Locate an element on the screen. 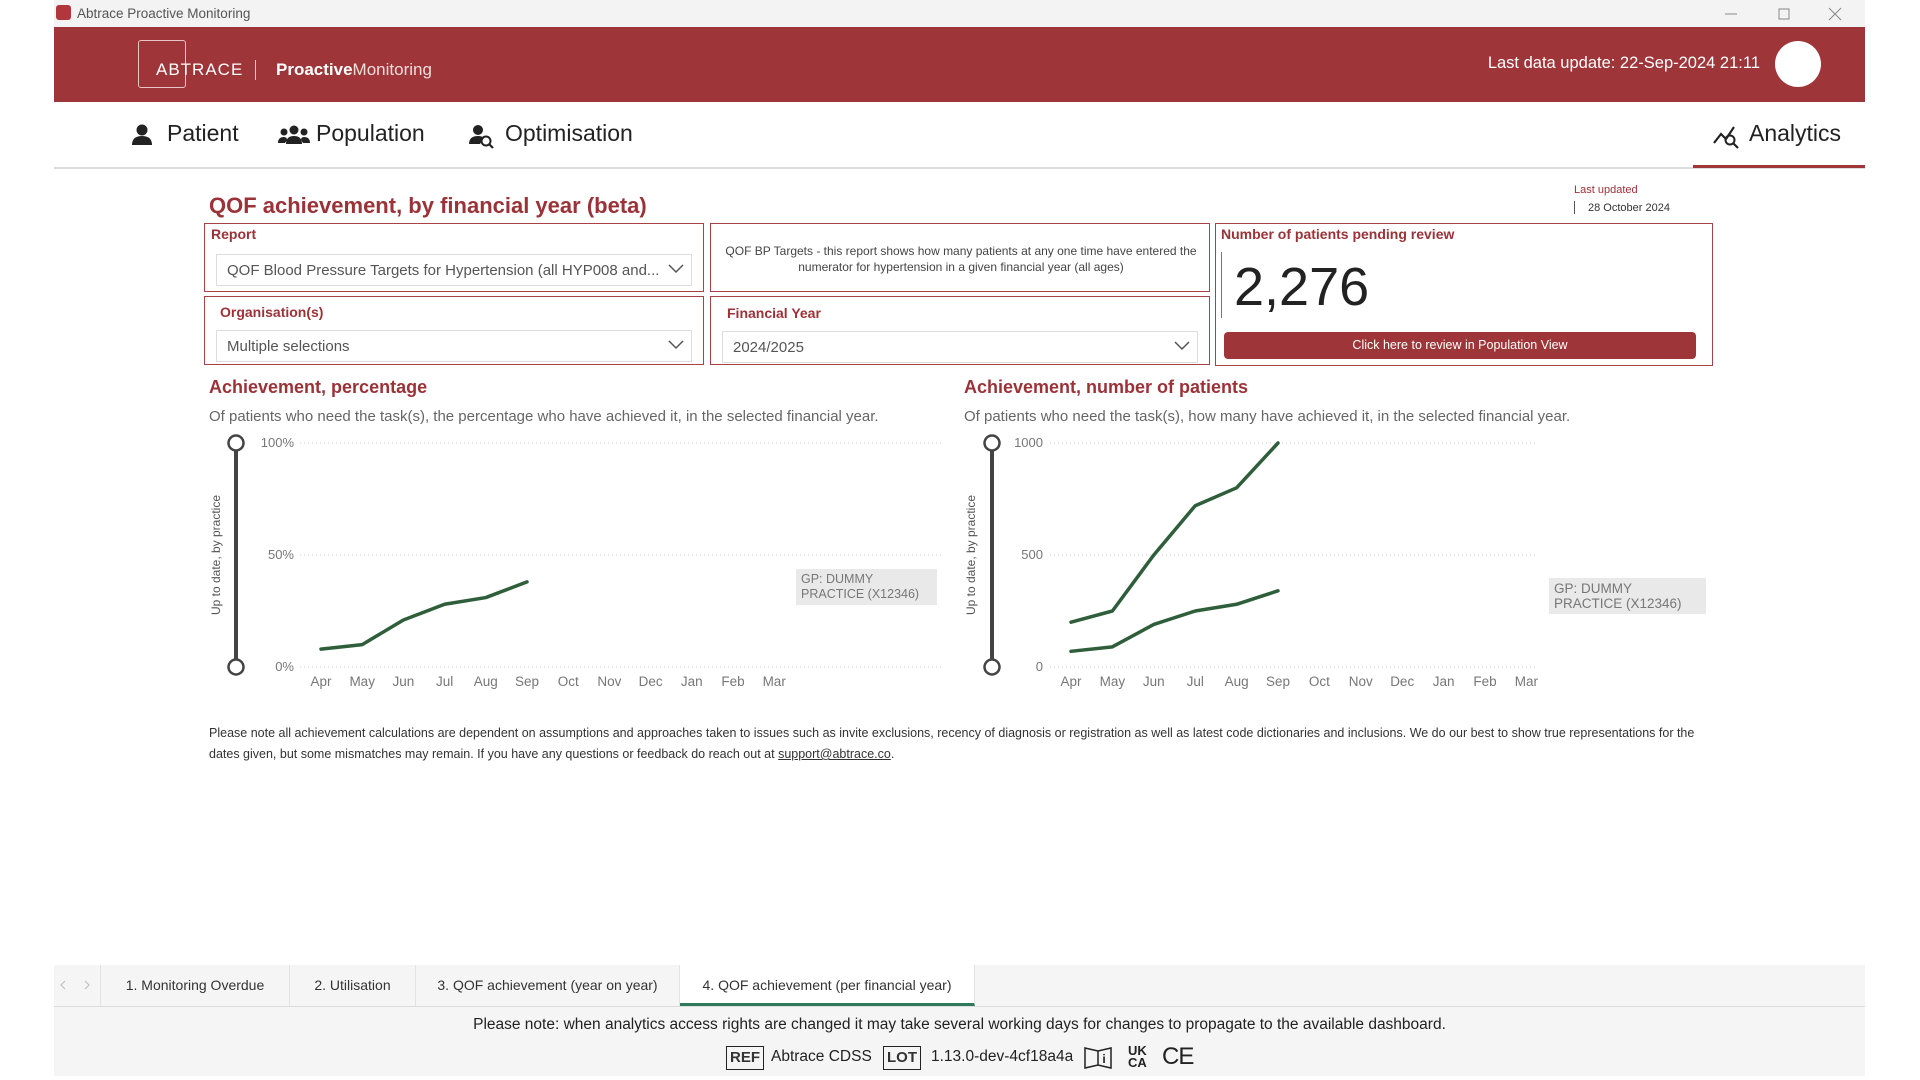  dropdown-chevron is located at coordinates (1182, 346).